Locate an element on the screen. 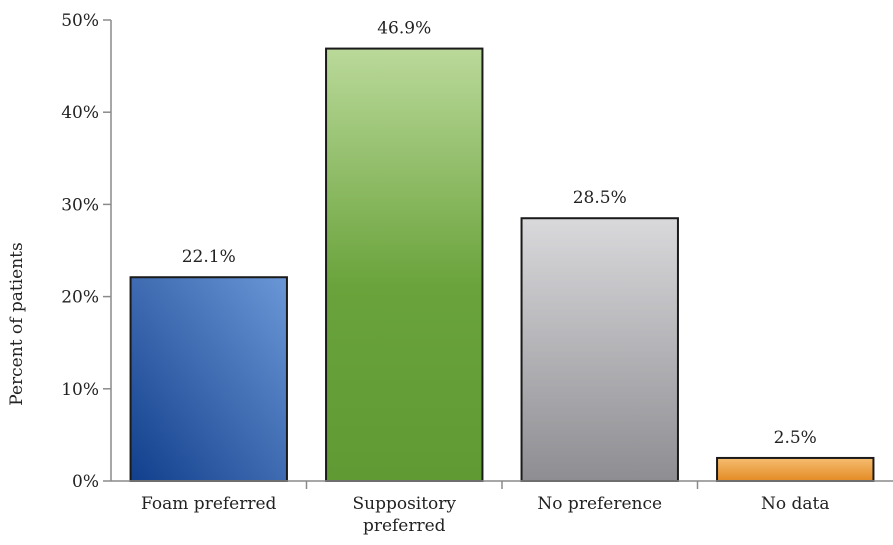  x-category-label-line: Foam preferred is located at coordinates (208, 504).